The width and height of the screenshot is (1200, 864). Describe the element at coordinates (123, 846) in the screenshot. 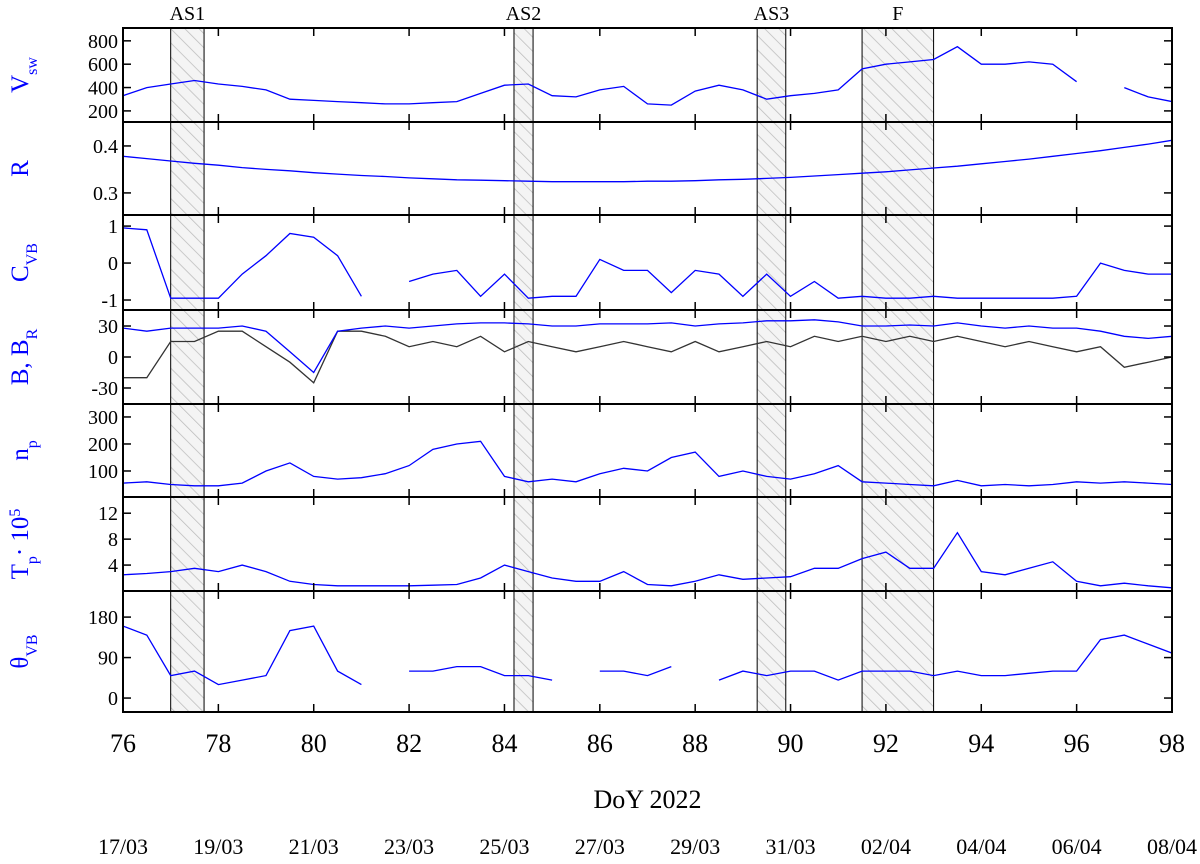

I see `date-label: 17/03` at that location.